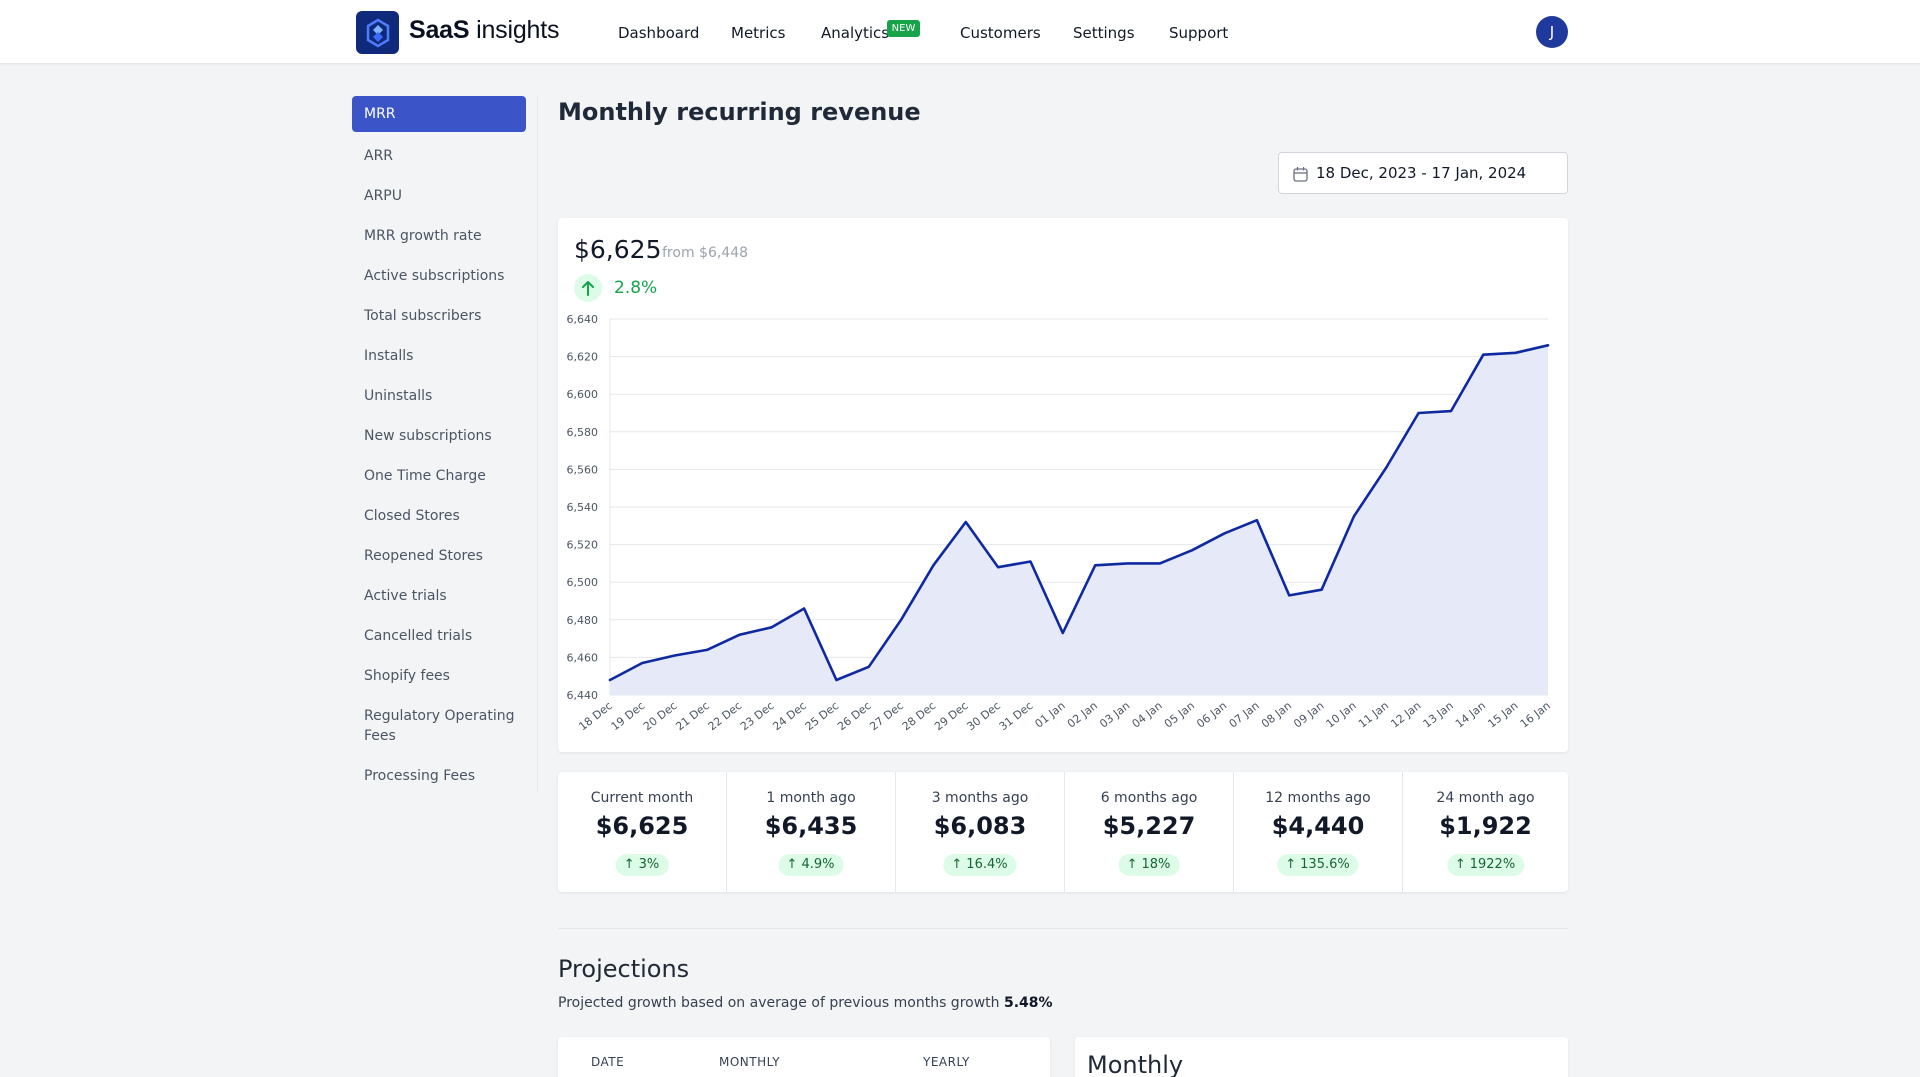 This screenshot has width=1920, height=1077. I want to click on x-tick-label: 24 Dec, so click(789, 716).